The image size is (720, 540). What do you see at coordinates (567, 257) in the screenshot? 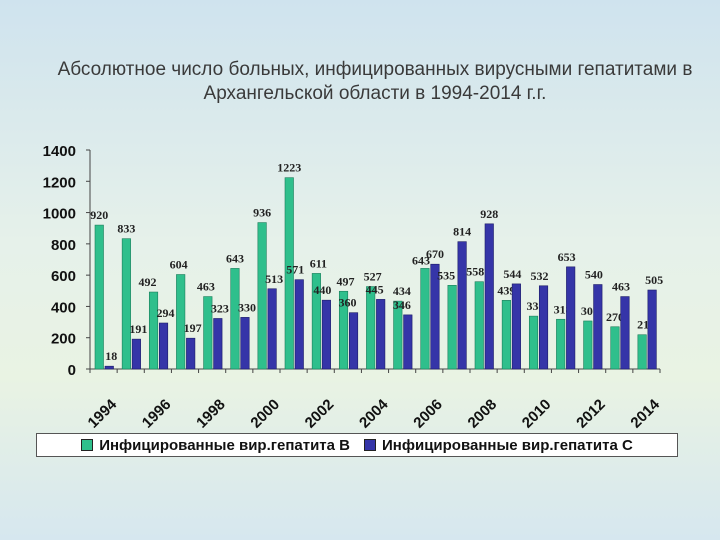
I see `data-label-hepatitis-c: 653` at bounding box center [567, 257].